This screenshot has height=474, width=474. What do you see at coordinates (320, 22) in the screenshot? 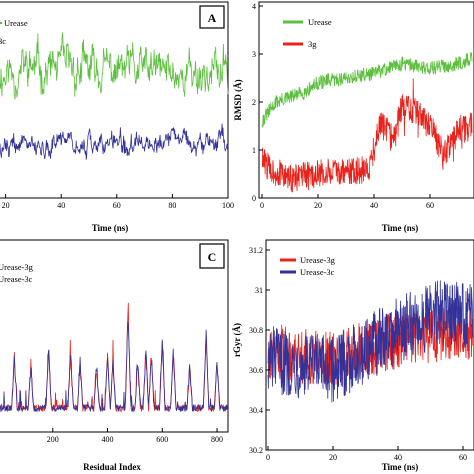
I see `panel-b-legend-1: Urease` at bounding box center [320, 22].